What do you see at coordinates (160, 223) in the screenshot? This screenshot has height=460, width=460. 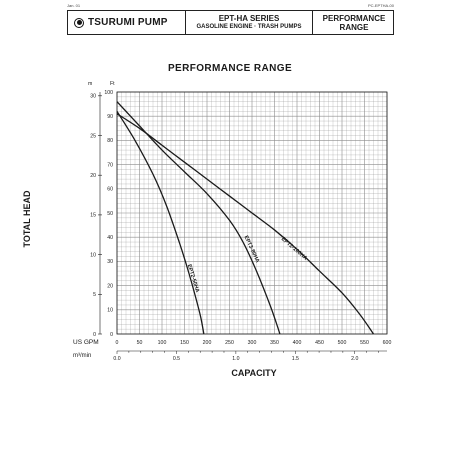 I see `series-line-ept2-50ha` at bounding box center [160, 223].